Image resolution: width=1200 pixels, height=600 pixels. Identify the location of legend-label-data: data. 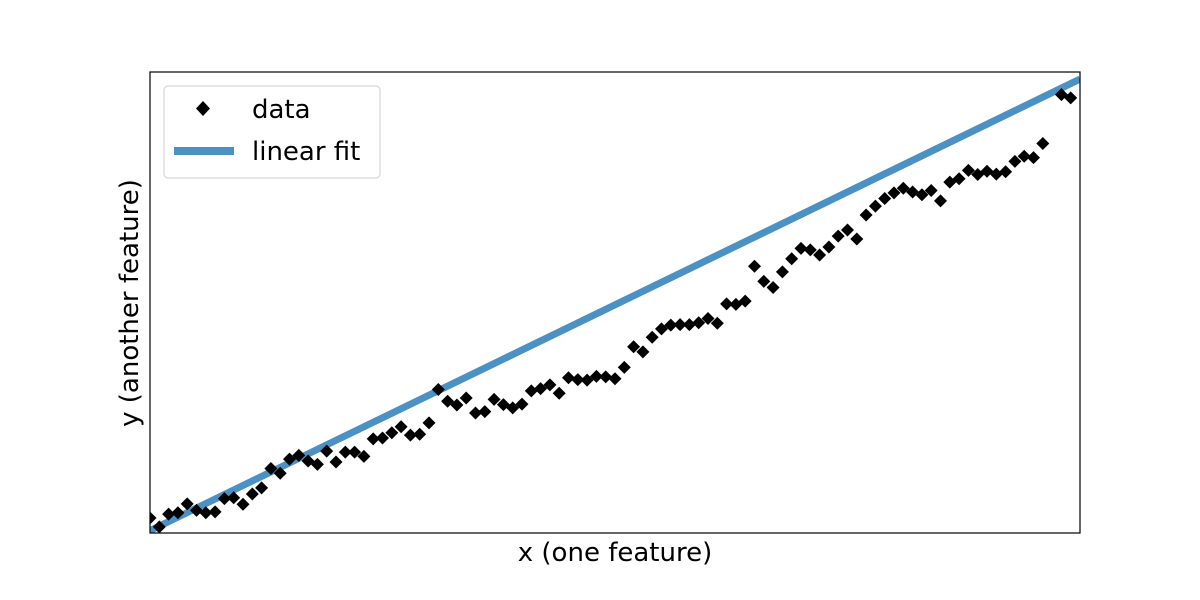
(281, 110).